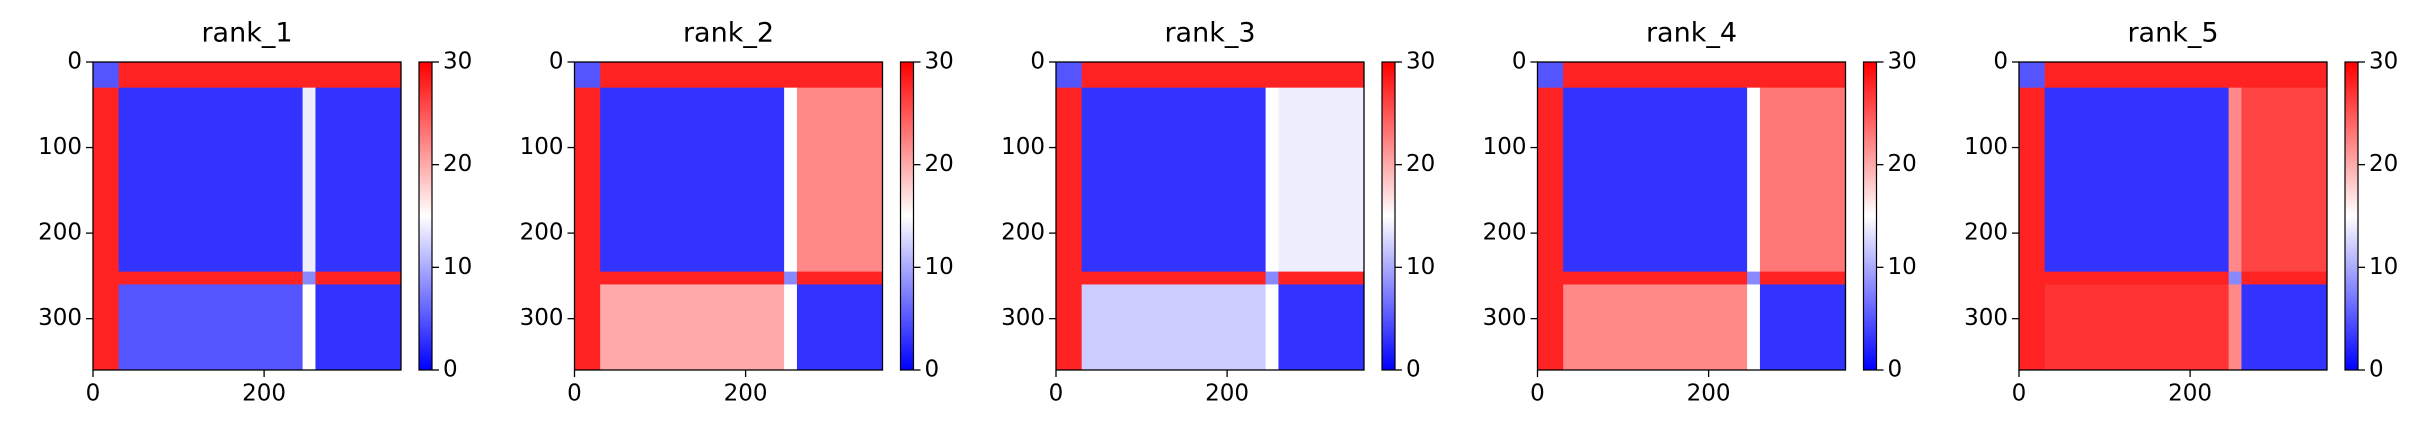  I want to click on y-tick-label: 300, so click(1023, 318).